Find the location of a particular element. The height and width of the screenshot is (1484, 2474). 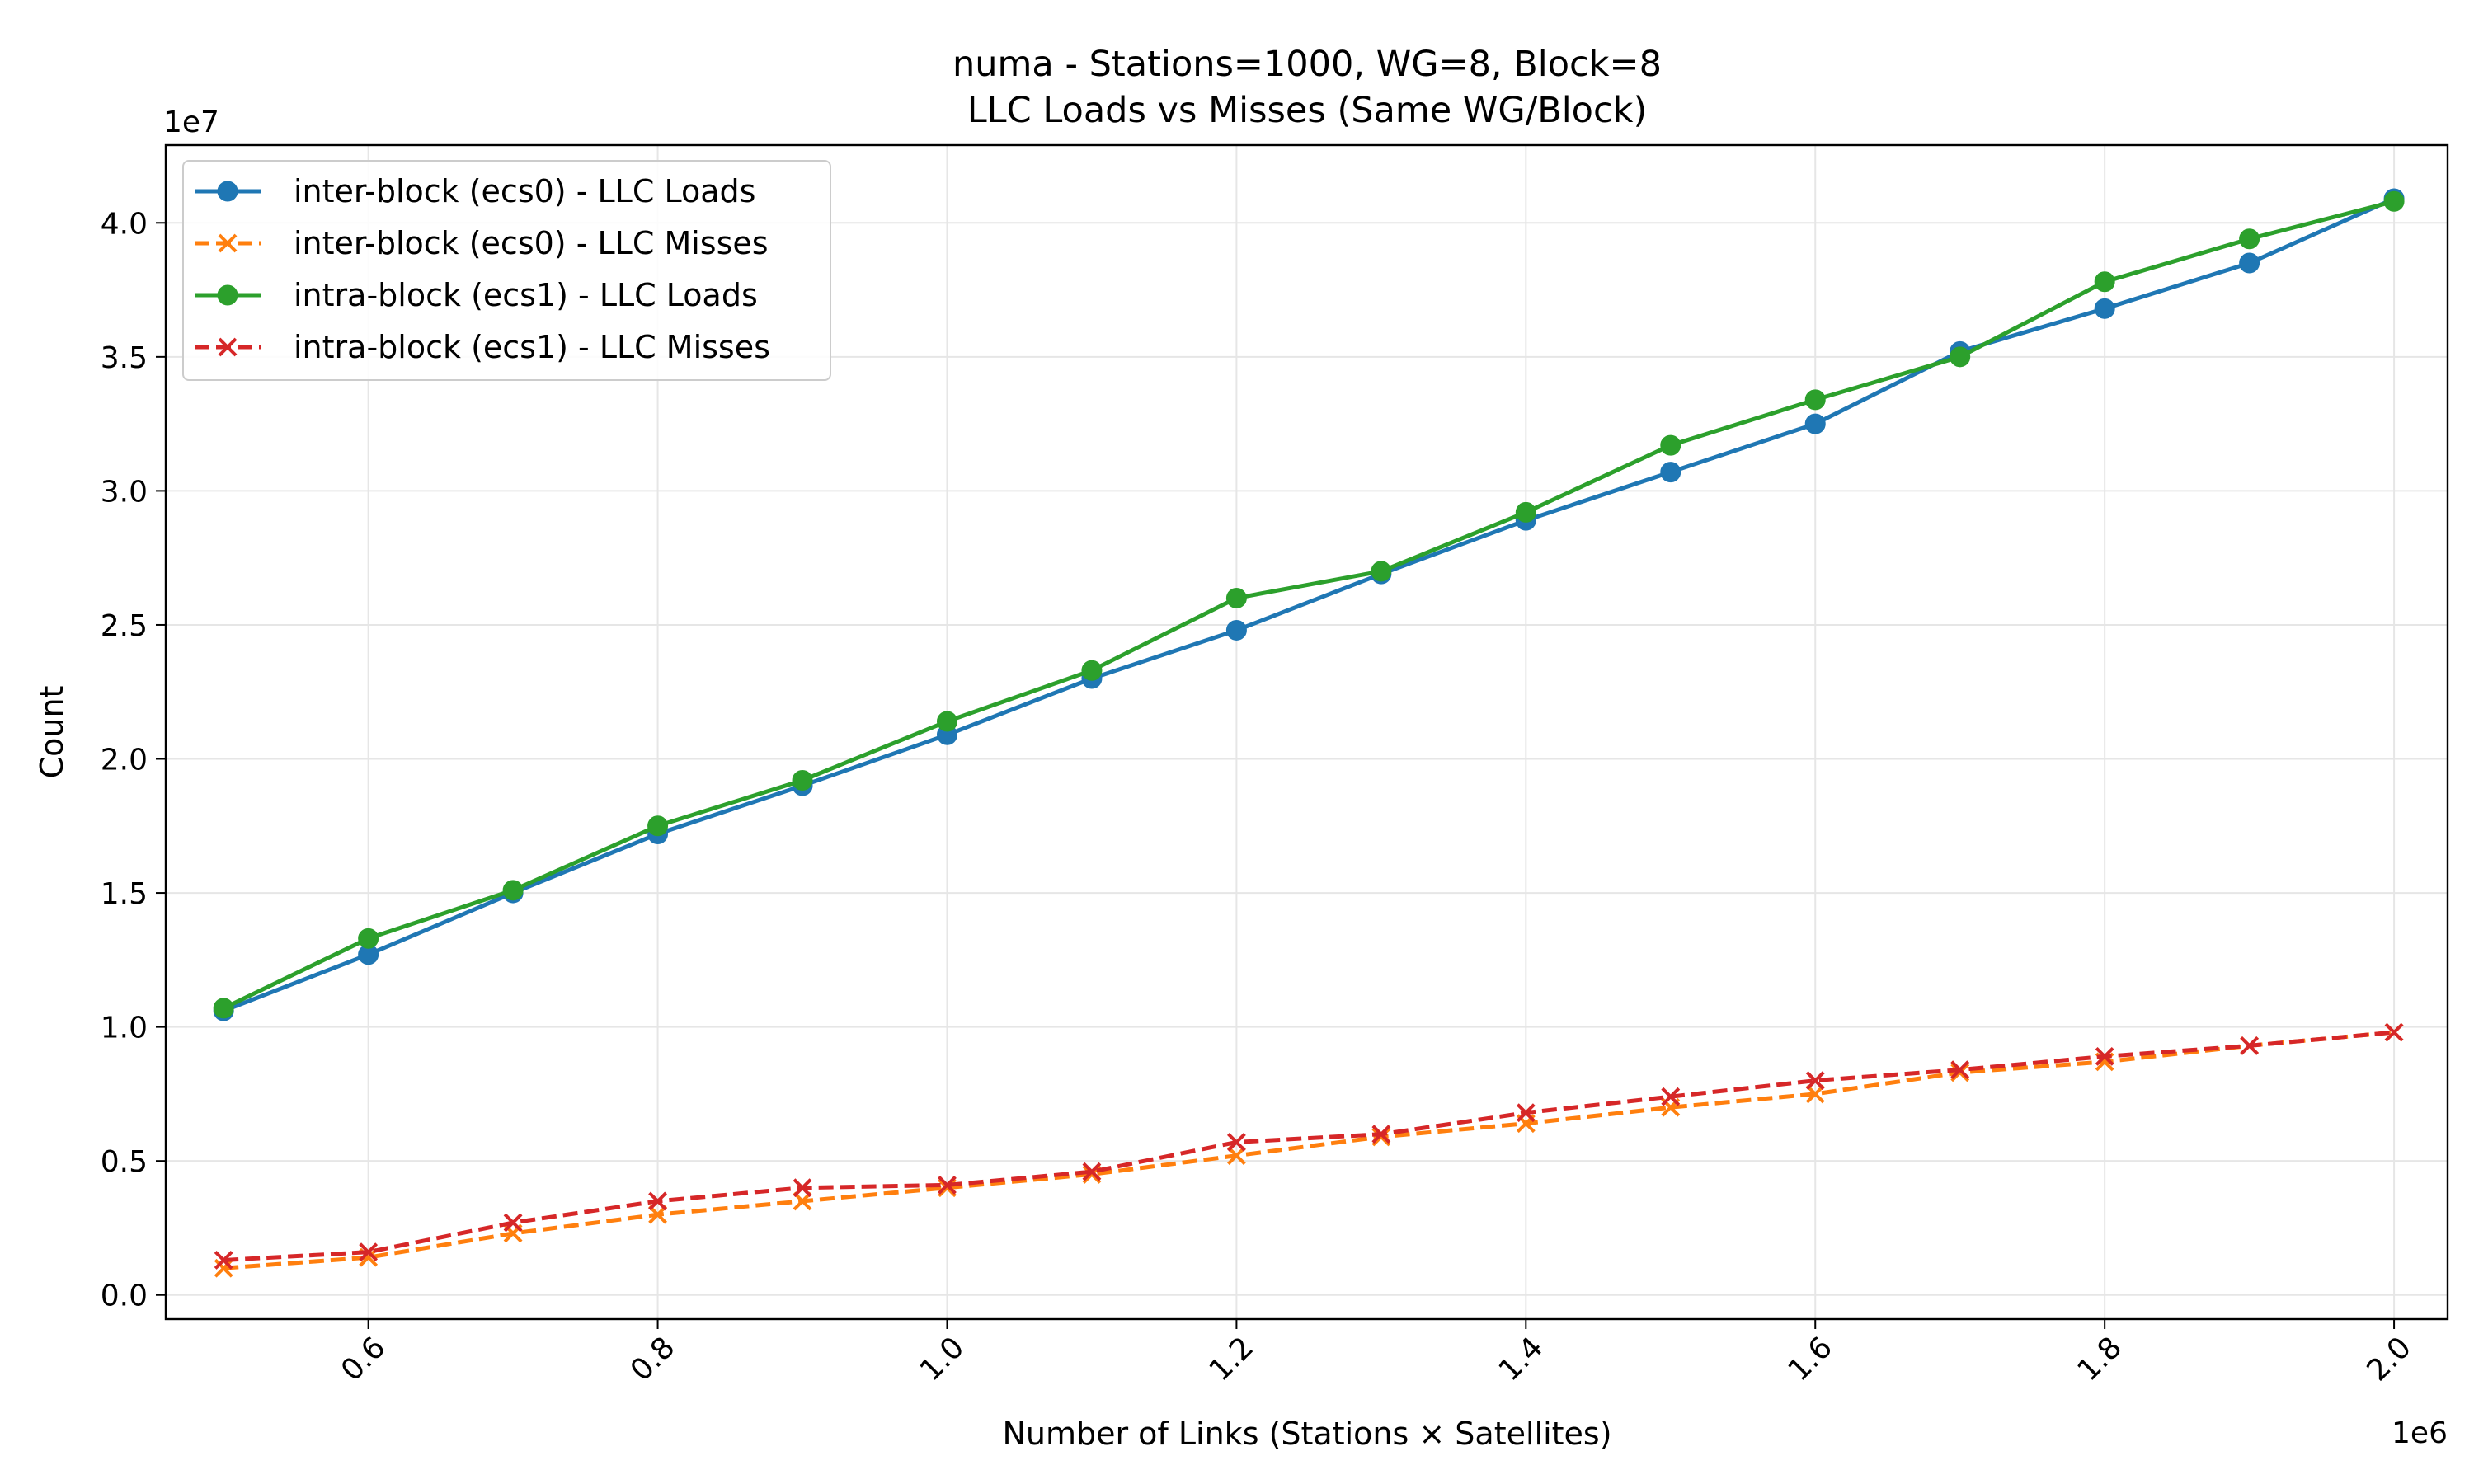

x-tick-label: 1.4 is located at coordinates (1521, 1359).